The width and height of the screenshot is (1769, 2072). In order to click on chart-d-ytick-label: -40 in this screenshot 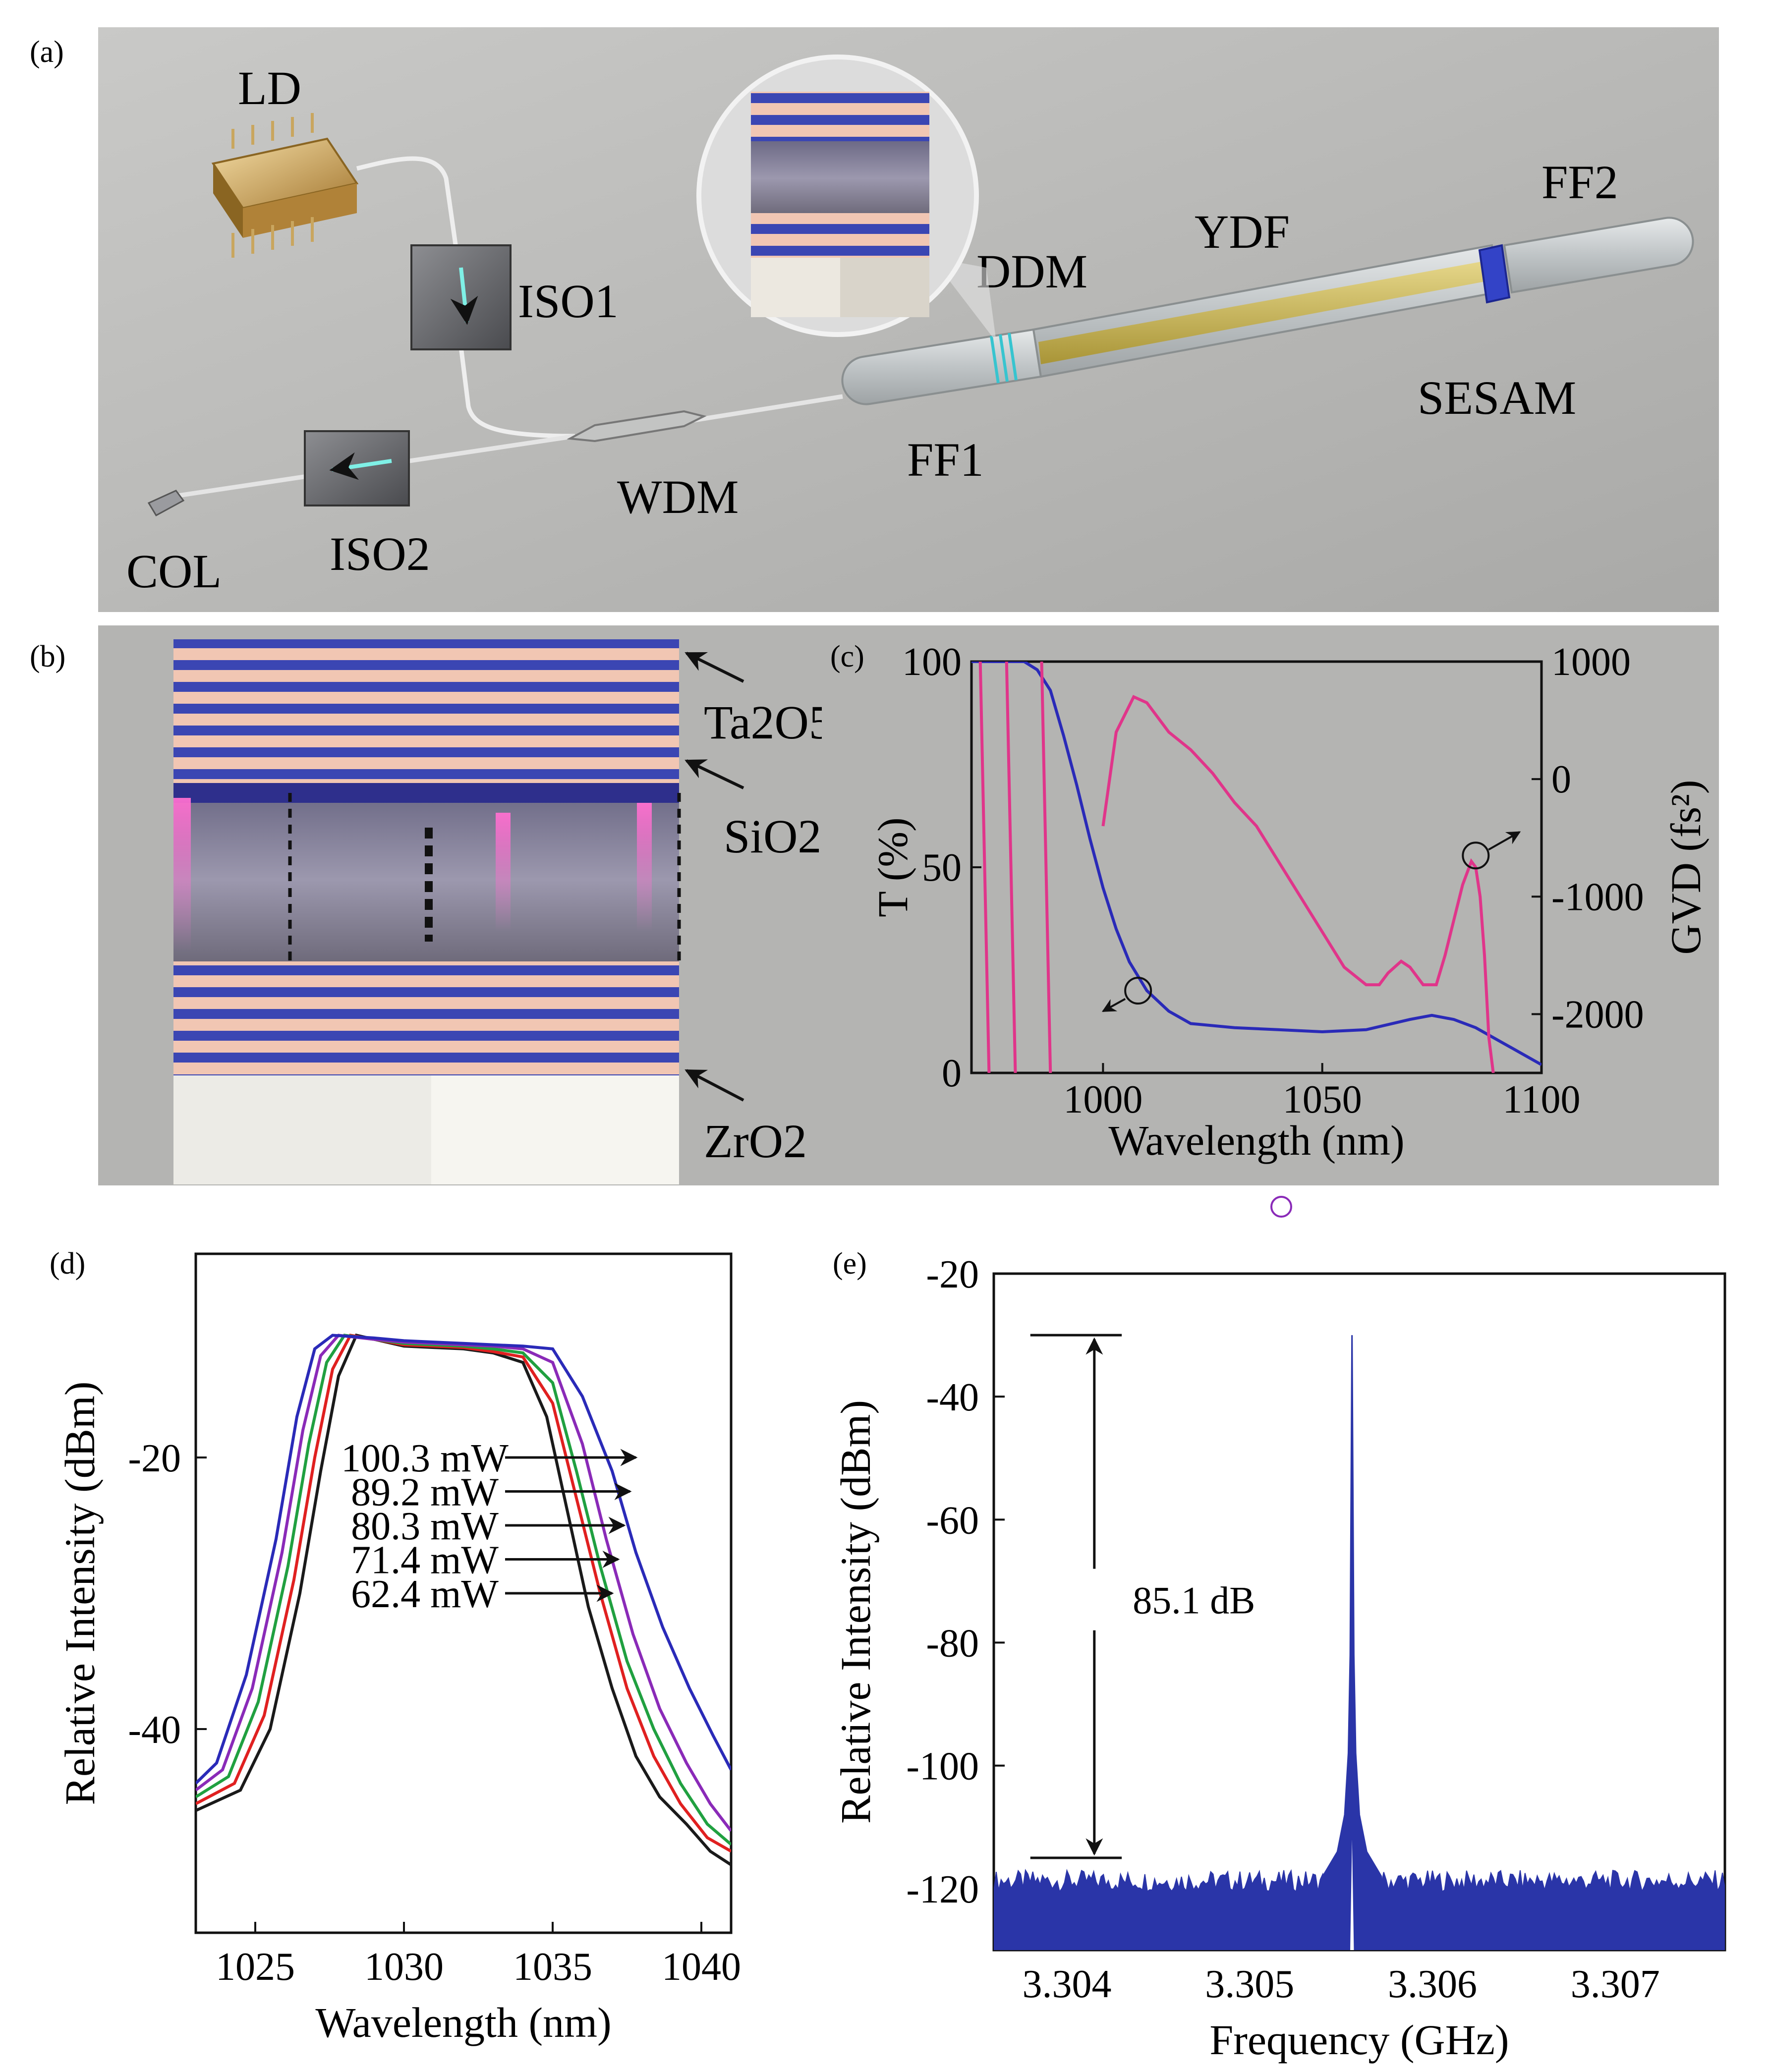, I will do `click(154, 1730)`.